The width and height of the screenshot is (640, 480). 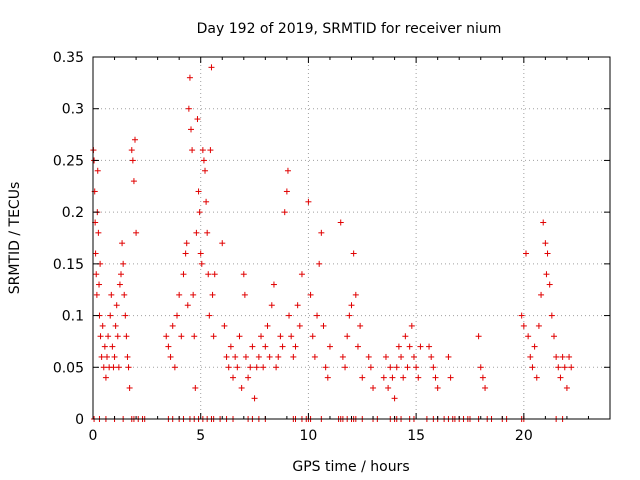 I want to click on x-tick-label: 0, so click(x=93, y=436).